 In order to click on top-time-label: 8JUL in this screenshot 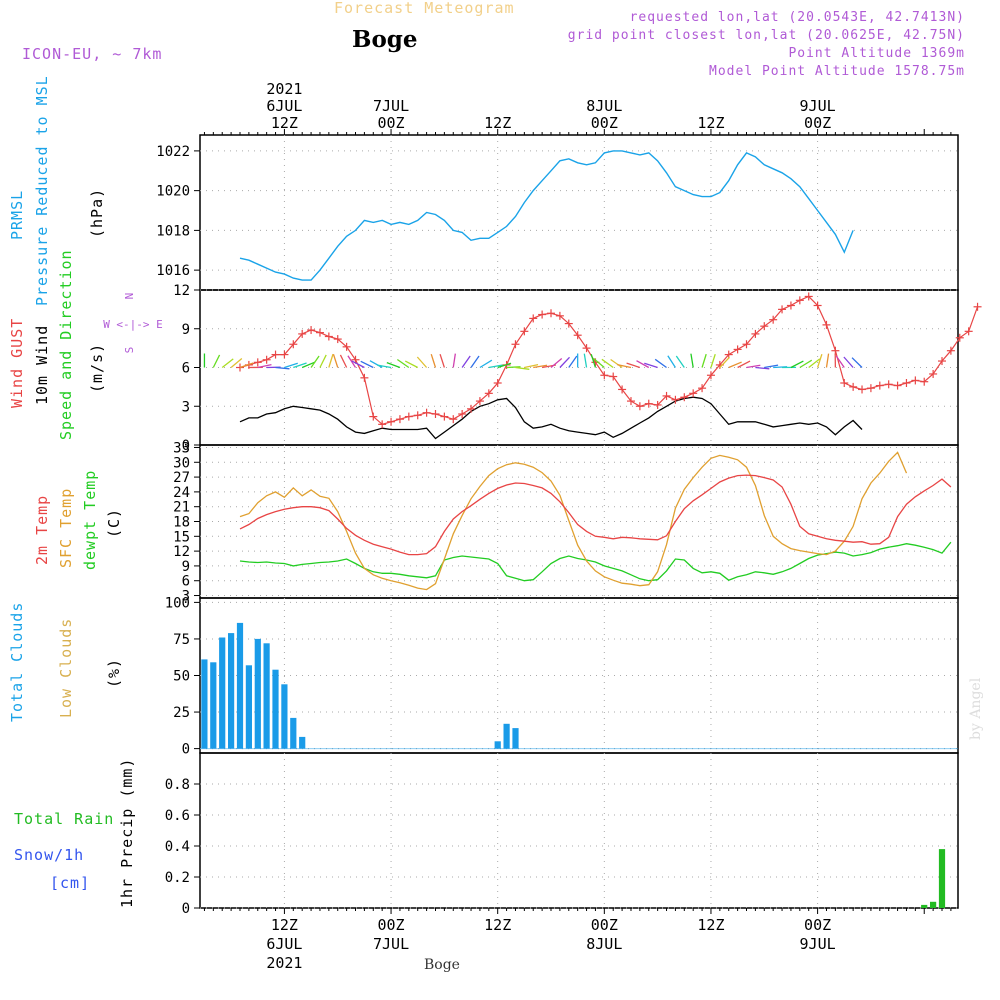, I will do `click(604, 106)`.